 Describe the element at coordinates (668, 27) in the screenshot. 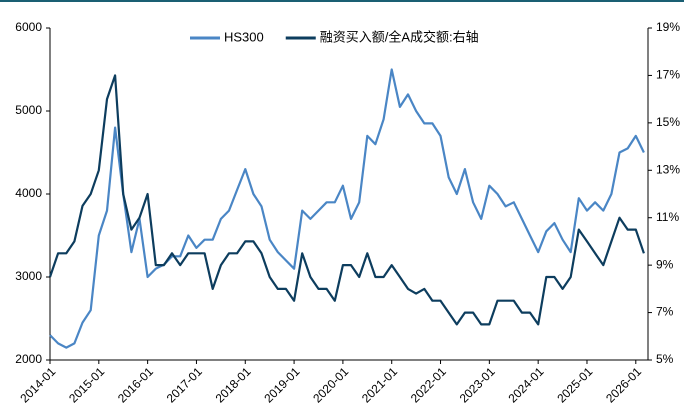

I see `y2-tick-label: 19%` at that location.